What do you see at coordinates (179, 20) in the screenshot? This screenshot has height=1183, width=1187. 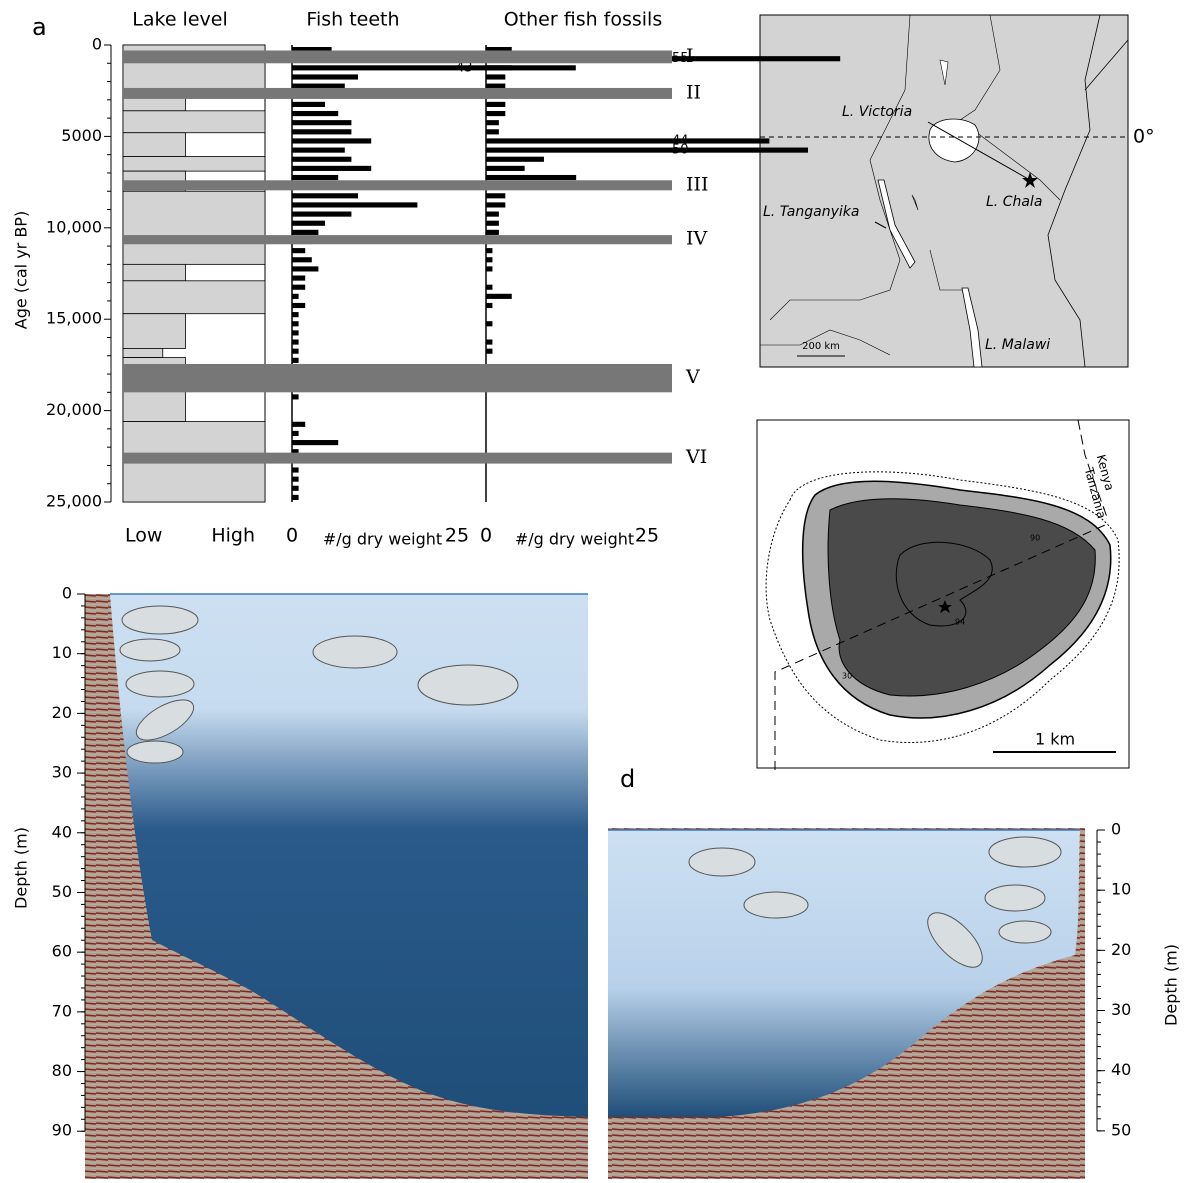 I see `panel-title: Lake level` at bounding box center [179, 20].